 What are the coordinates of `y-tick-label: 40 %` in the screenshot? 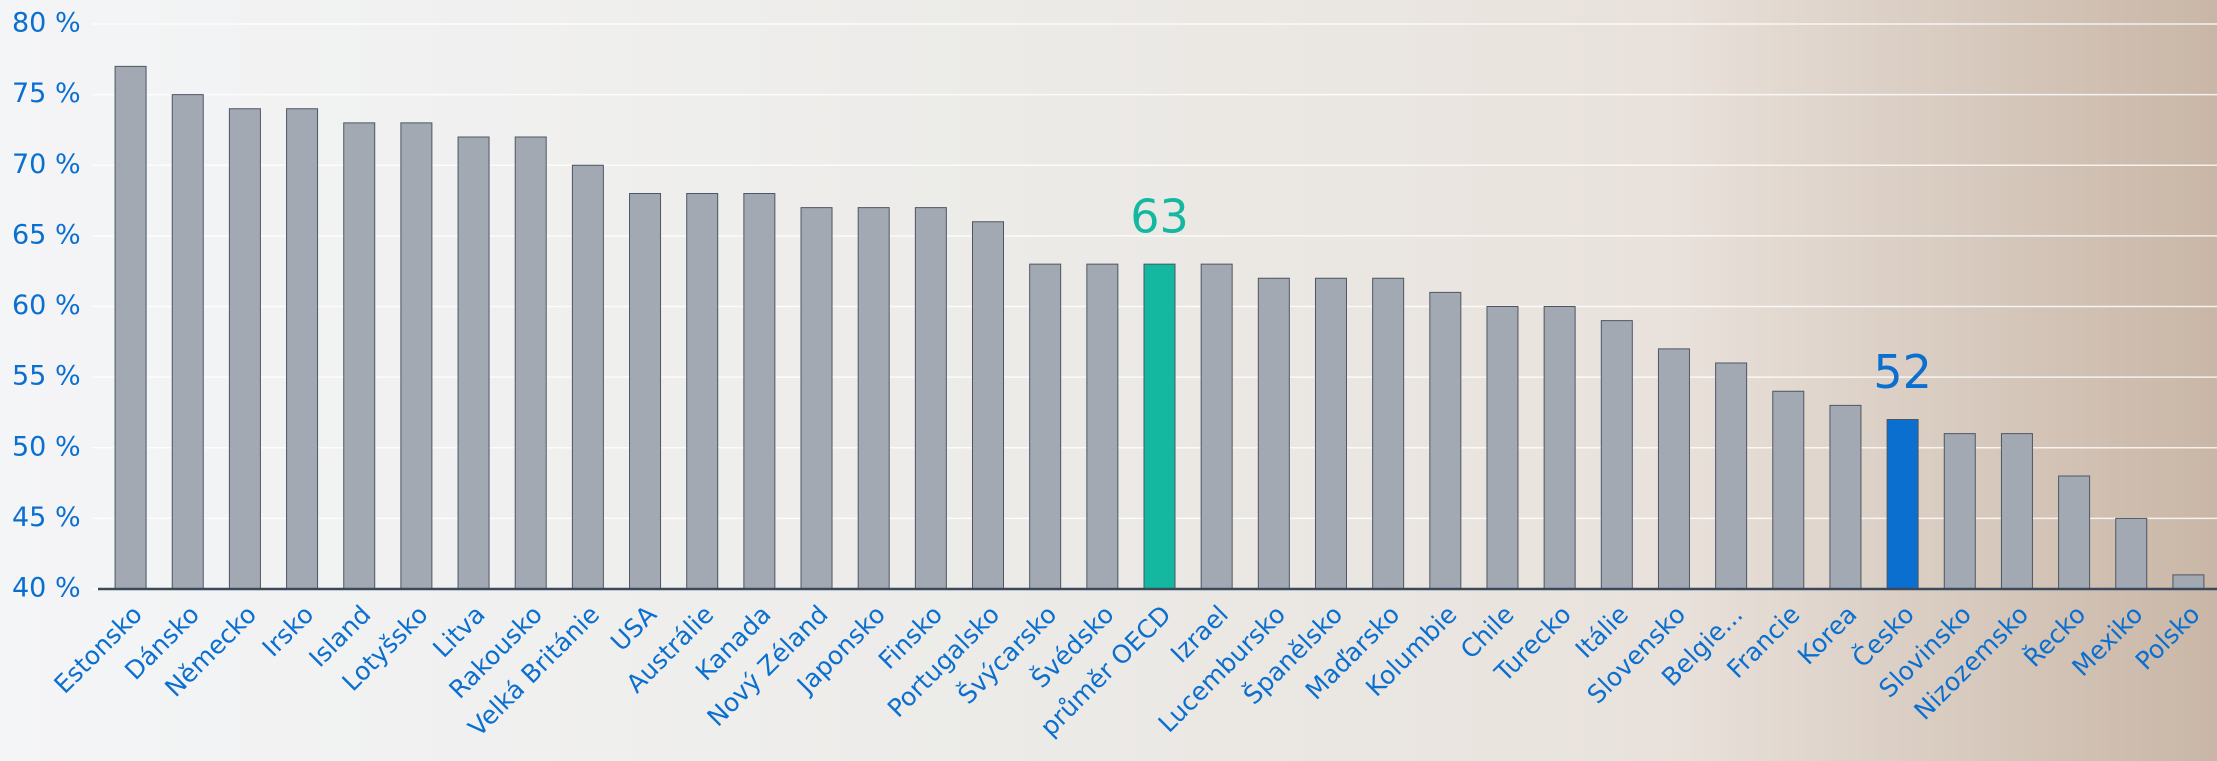 It's located at (46, 588).